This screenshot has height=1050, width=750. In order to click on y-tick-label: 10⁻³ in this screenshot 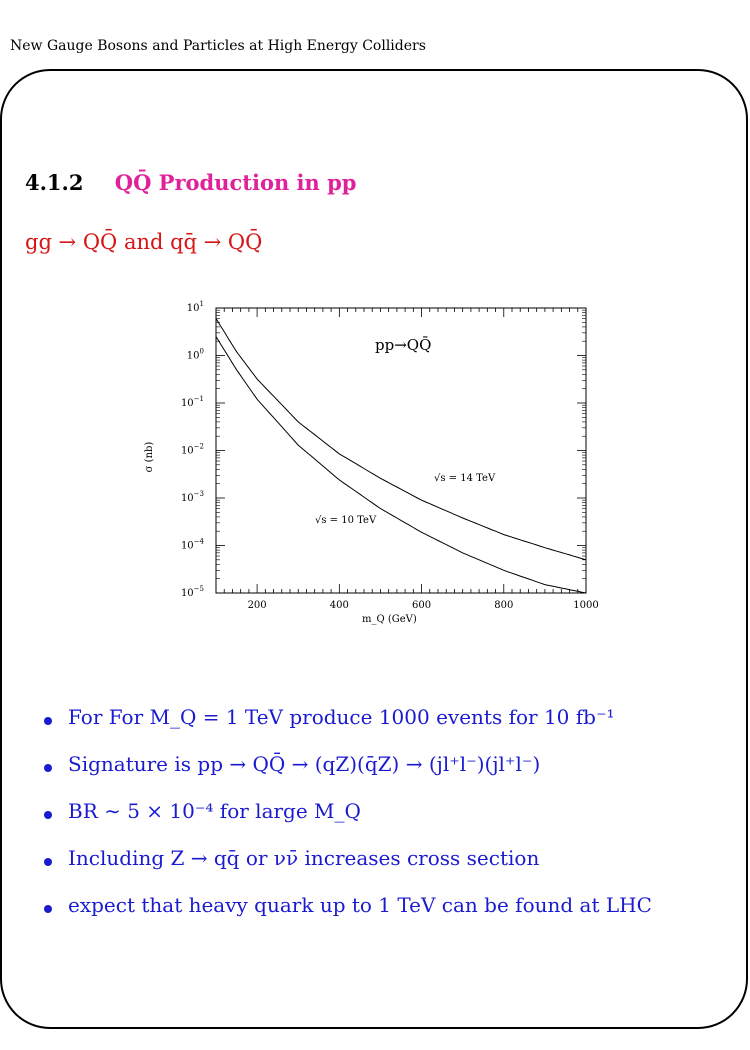, I will do `click(192, 497)`.